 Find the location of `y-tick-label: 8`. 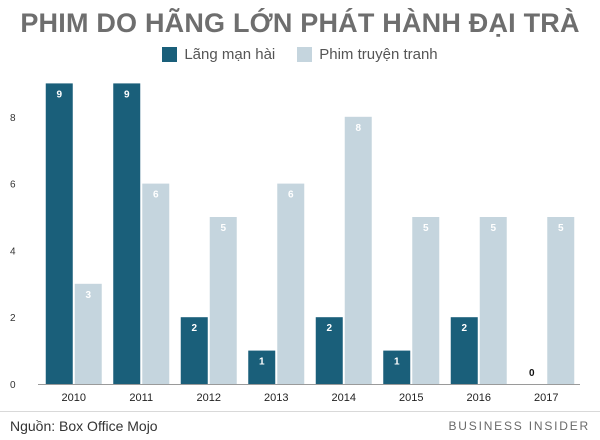

y-tick-label: 8 is located at coordinates (13, 118).